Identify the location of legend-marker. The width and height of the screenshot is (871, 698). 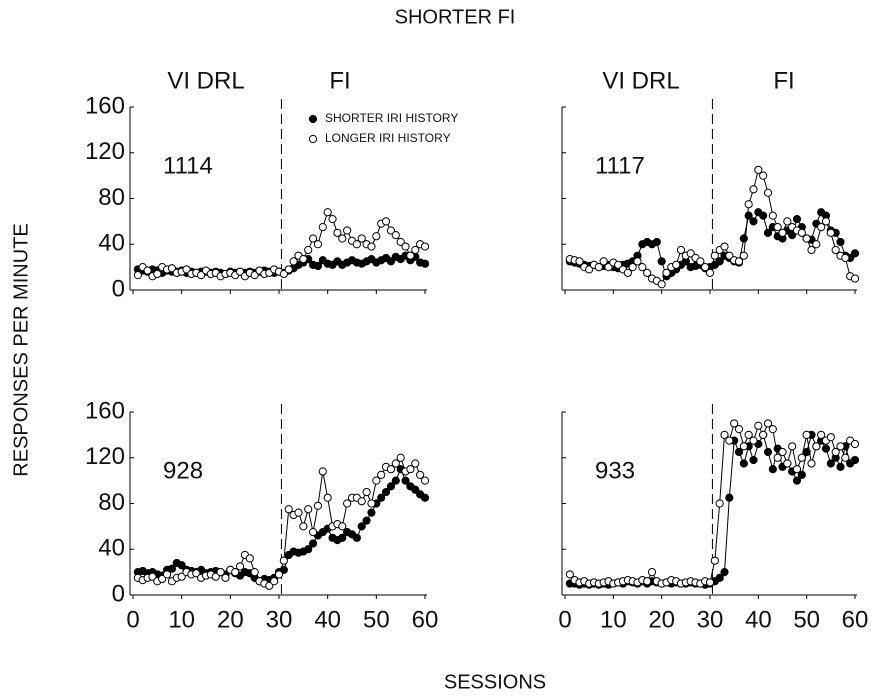
(313, 139).